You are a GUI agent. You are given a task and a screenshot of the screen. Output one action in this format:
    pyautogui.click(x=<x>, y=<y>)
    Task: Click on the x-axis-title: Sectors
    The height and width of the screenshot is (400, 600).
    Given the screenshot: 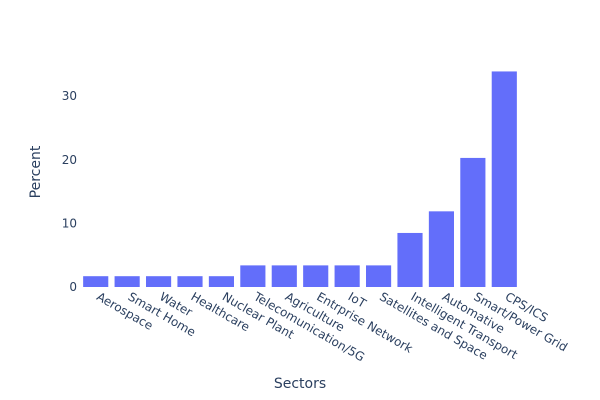 What is the action you would take?
    pyautogui.click(x=300, y=384)
    